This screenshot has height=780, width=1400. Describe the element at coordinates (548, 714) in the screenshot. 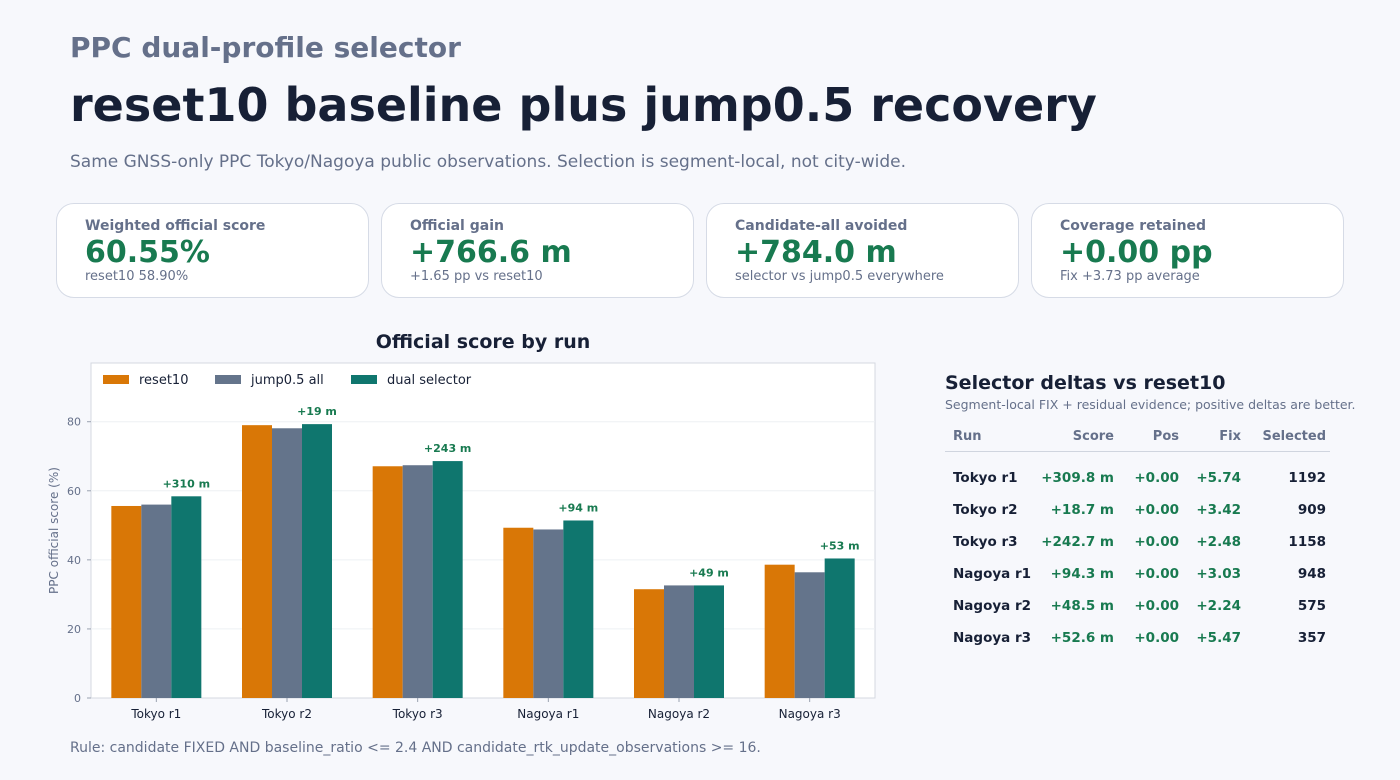

I see `x-tick-label: Nagoya r1` at that location.